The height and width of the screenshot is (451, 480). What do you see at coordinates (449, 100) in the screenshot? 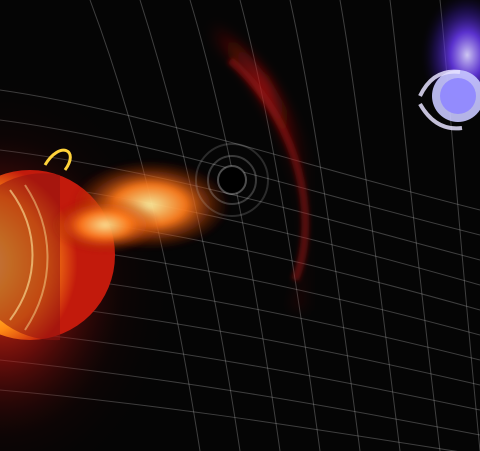
I see `earth-icon` at bounding box center [449, 100].